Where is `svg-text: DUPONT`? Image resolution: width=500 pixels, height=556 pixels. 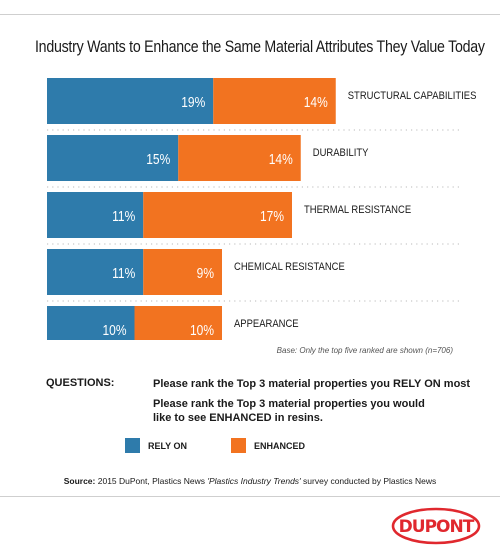 svg-text: DUPONT is located at coordinates (437, 527).